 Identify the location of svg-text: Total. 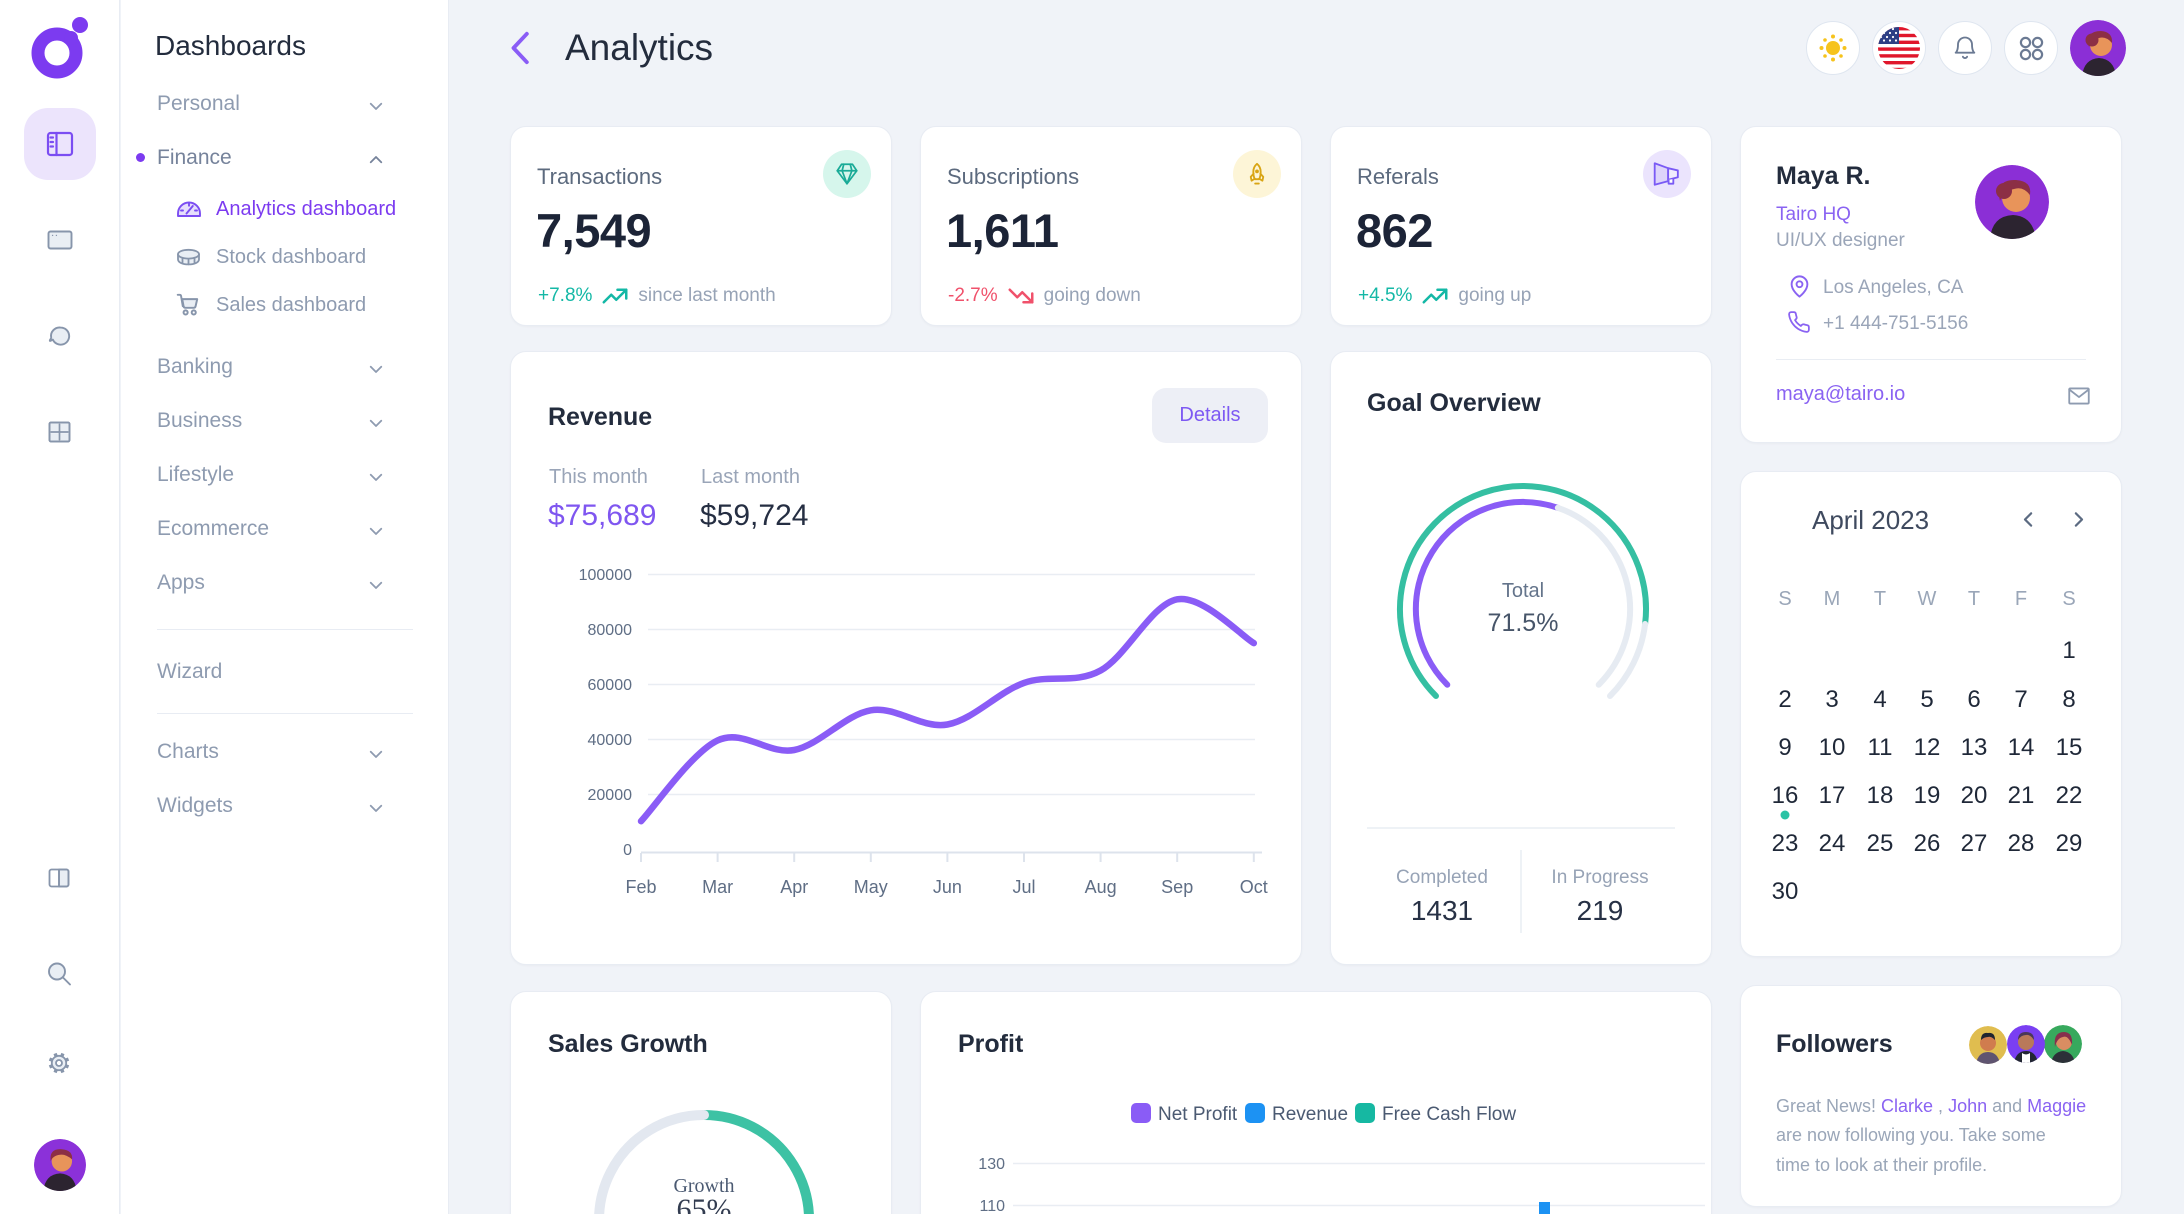
(1523, 591).